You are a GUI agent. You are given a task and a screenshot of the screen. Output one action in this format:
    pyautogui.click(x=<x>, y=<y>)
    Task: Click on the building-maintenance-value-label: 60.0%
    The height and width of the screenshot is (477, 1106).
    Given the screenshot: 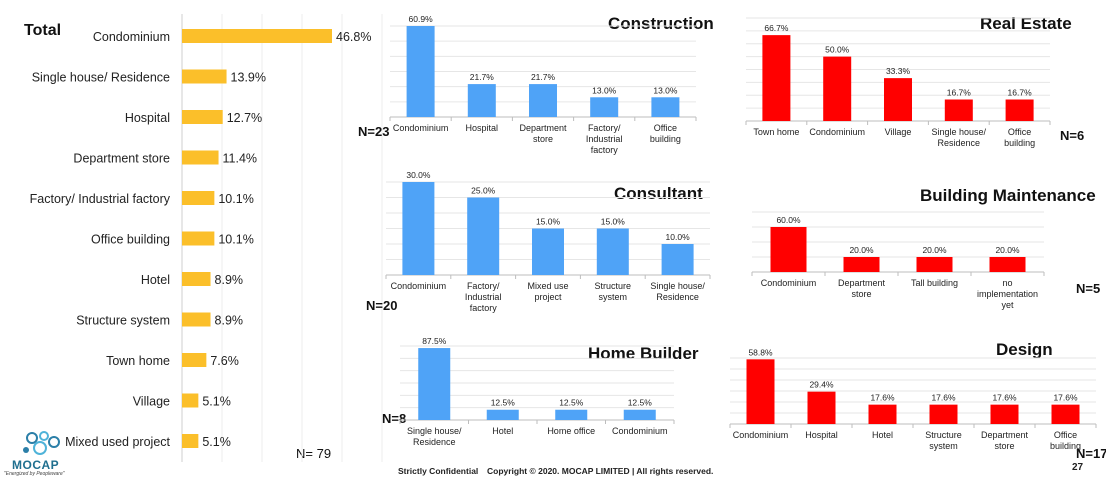 What is the action you would take?
    pyautogui.click(x=788, y=220)
    